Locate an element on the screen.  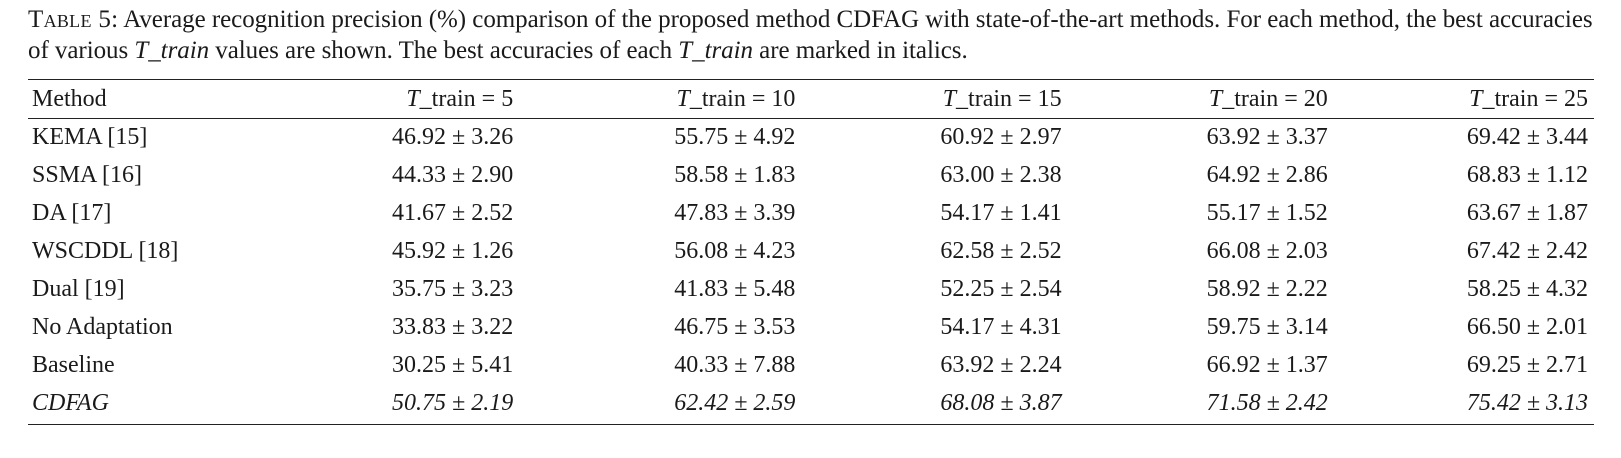
accuracy-cell: 54.17 ± 1.41 is located at coordinates (1001, 212).